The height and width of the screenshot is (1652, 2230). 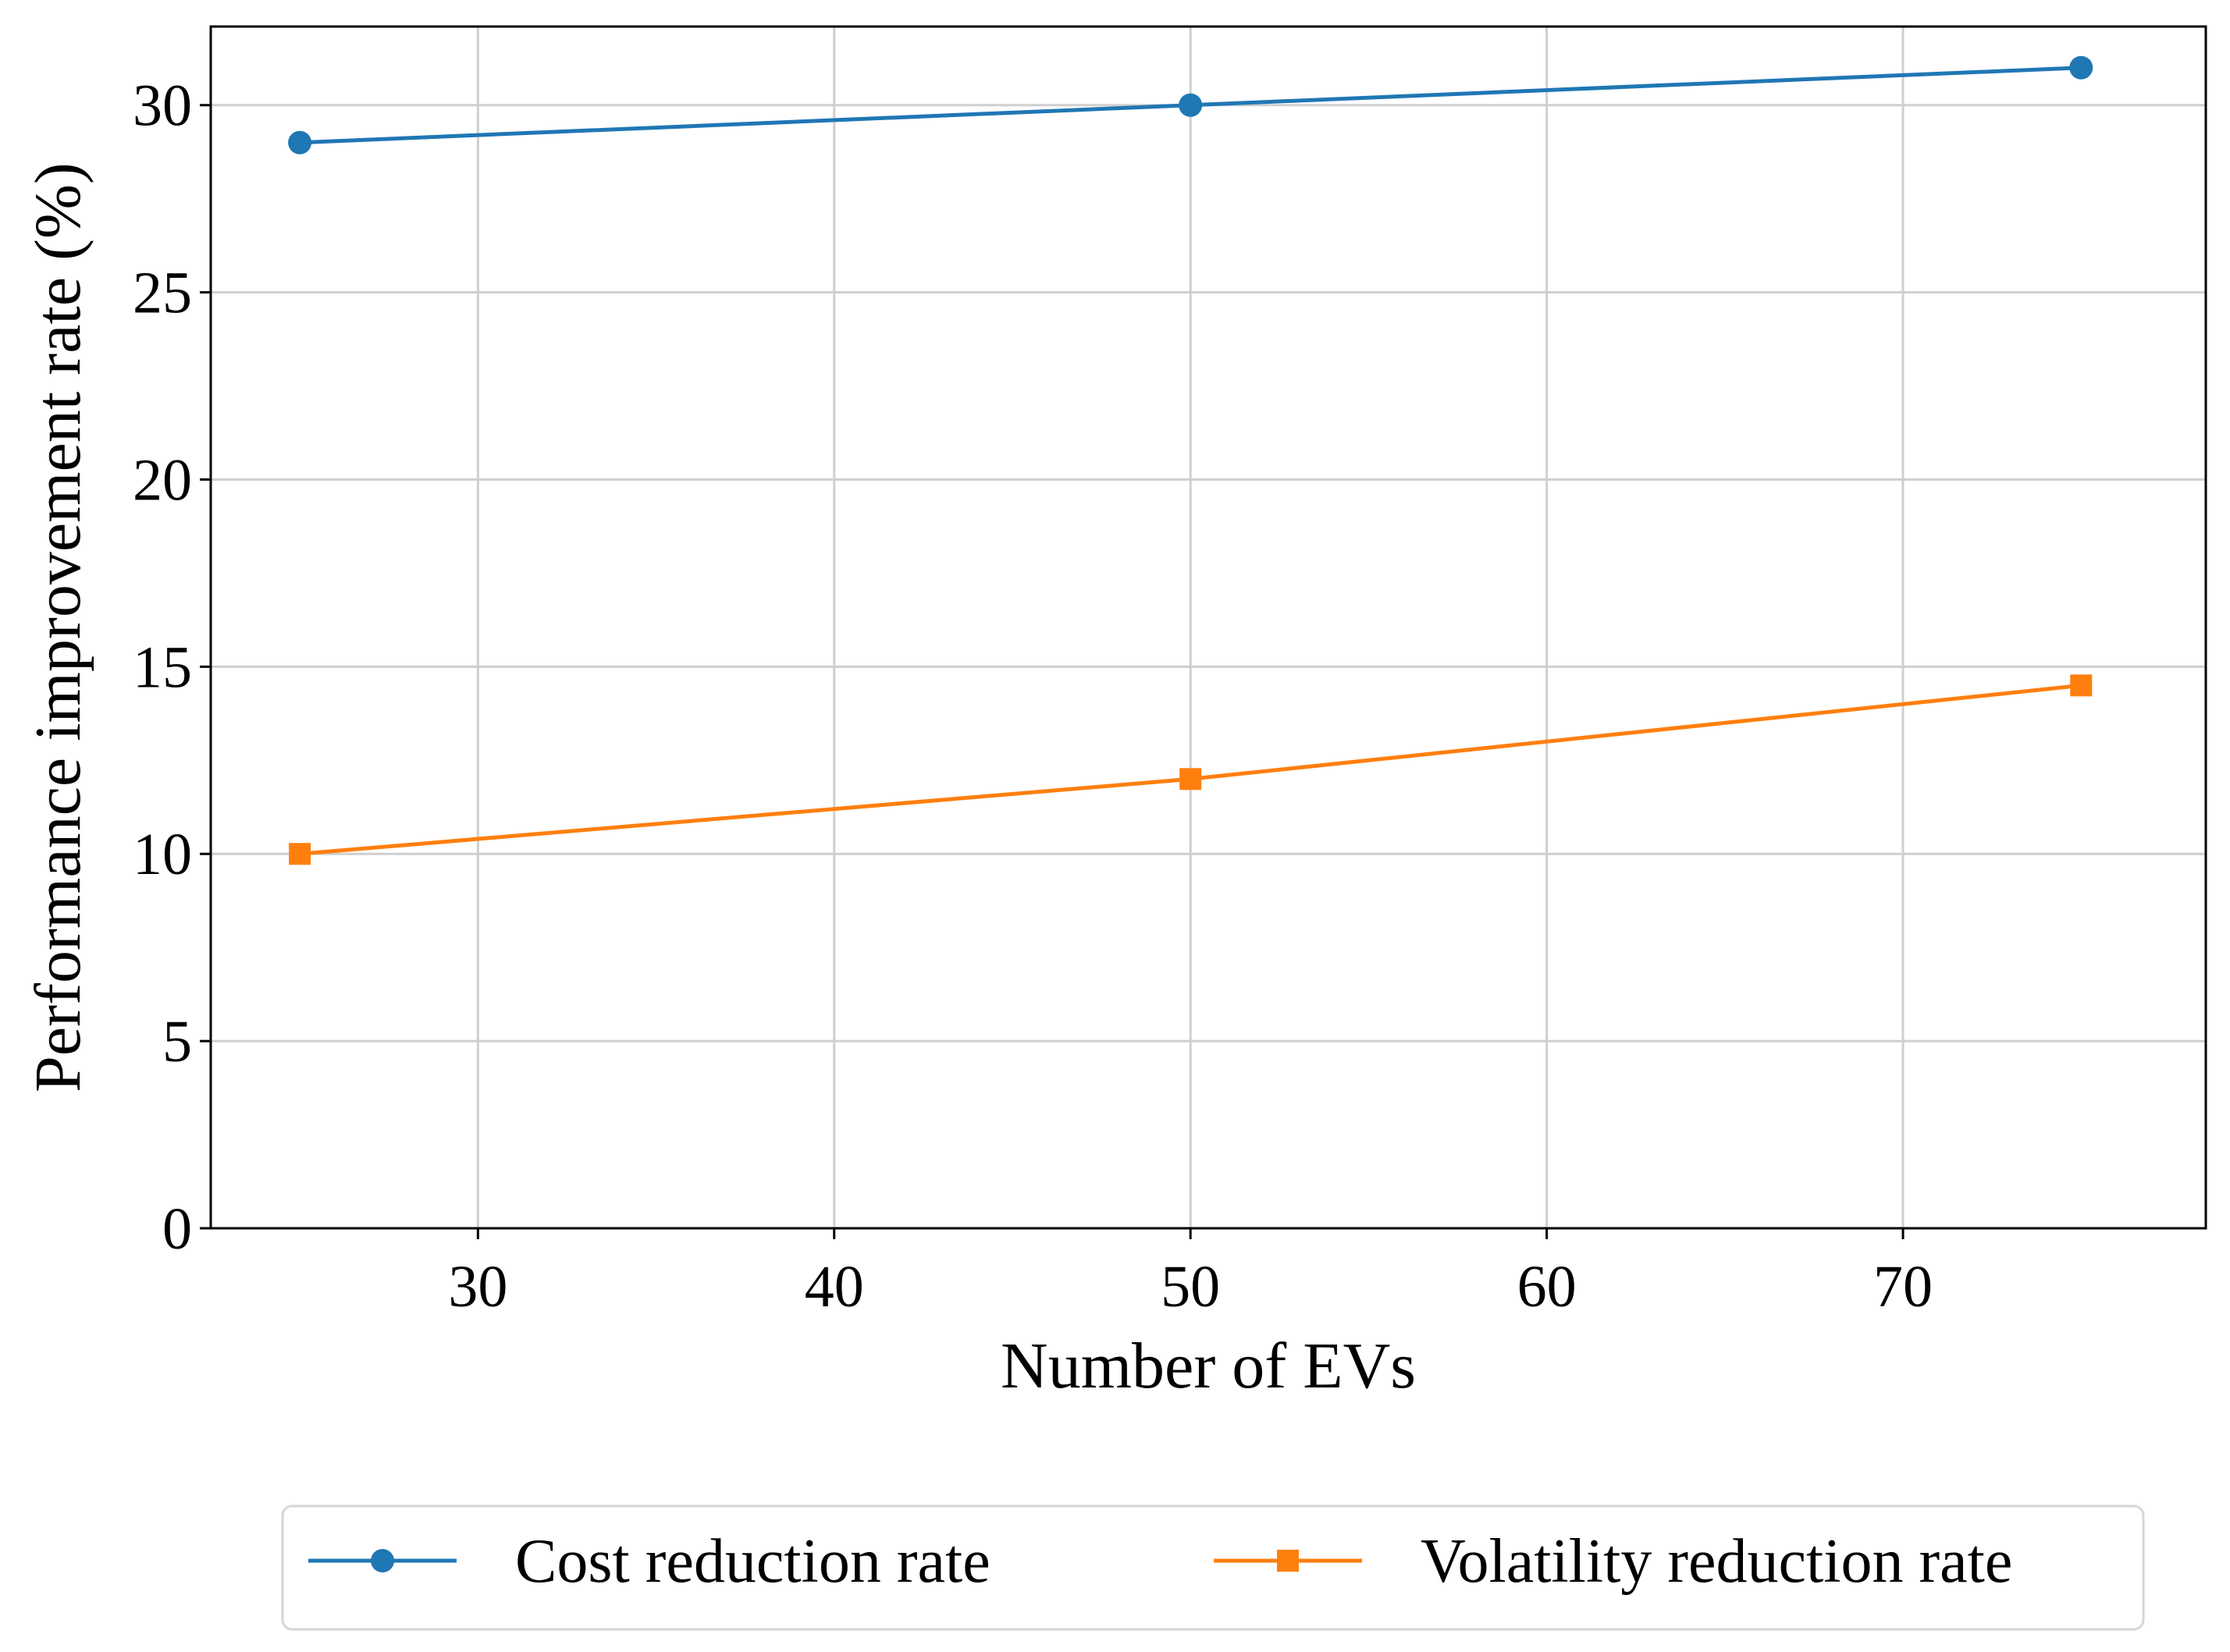 What do you see at coordinates (162, 667) in the screenshot?
I see `y-tick-label: 15` at bounding box center [162, 667].